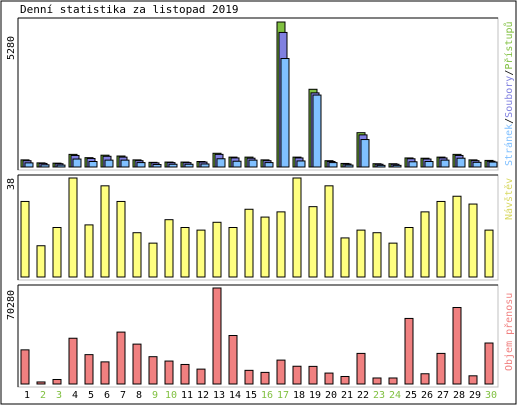 The width and height of the screenshot is (517, 409). Describe the element at coordinates (509, 145) in the screenshot. I see `legend-top-part-1: Stránek` at that location.